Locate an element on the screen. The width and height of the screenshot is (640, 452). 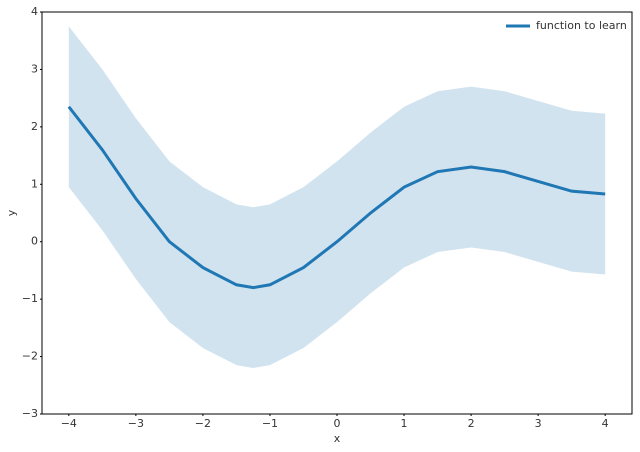
x-tick-label: −3 is located at coordinates (136, 423).